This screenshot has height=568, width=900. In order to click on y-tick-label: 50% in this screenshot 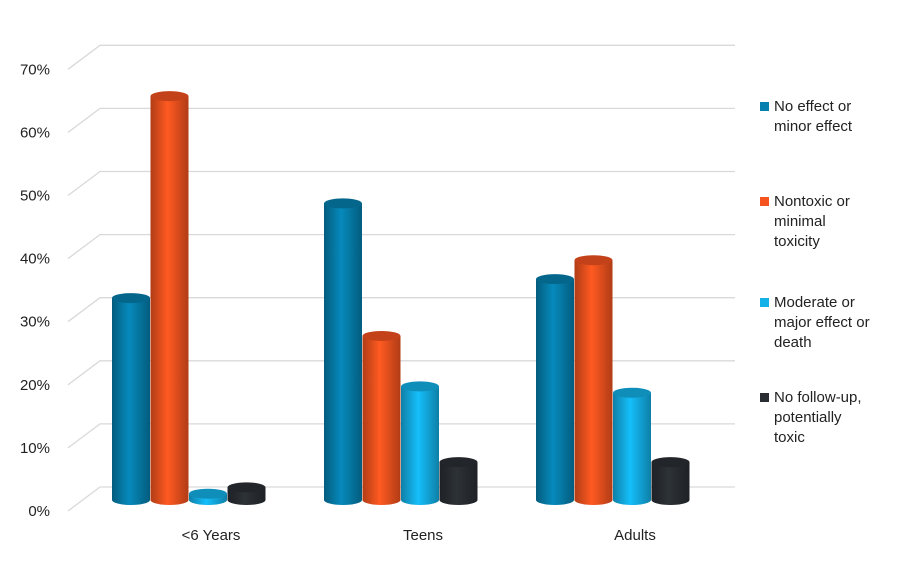, I will do `click(35, 196)`.